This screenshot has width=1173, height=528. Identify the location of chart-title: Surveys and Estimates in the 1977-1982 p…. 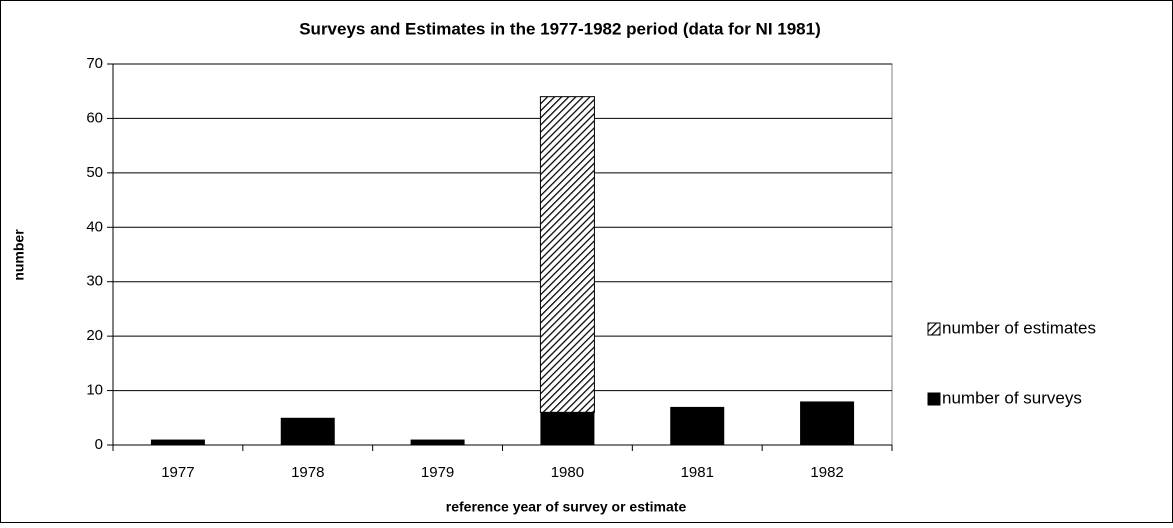
(560, 28).